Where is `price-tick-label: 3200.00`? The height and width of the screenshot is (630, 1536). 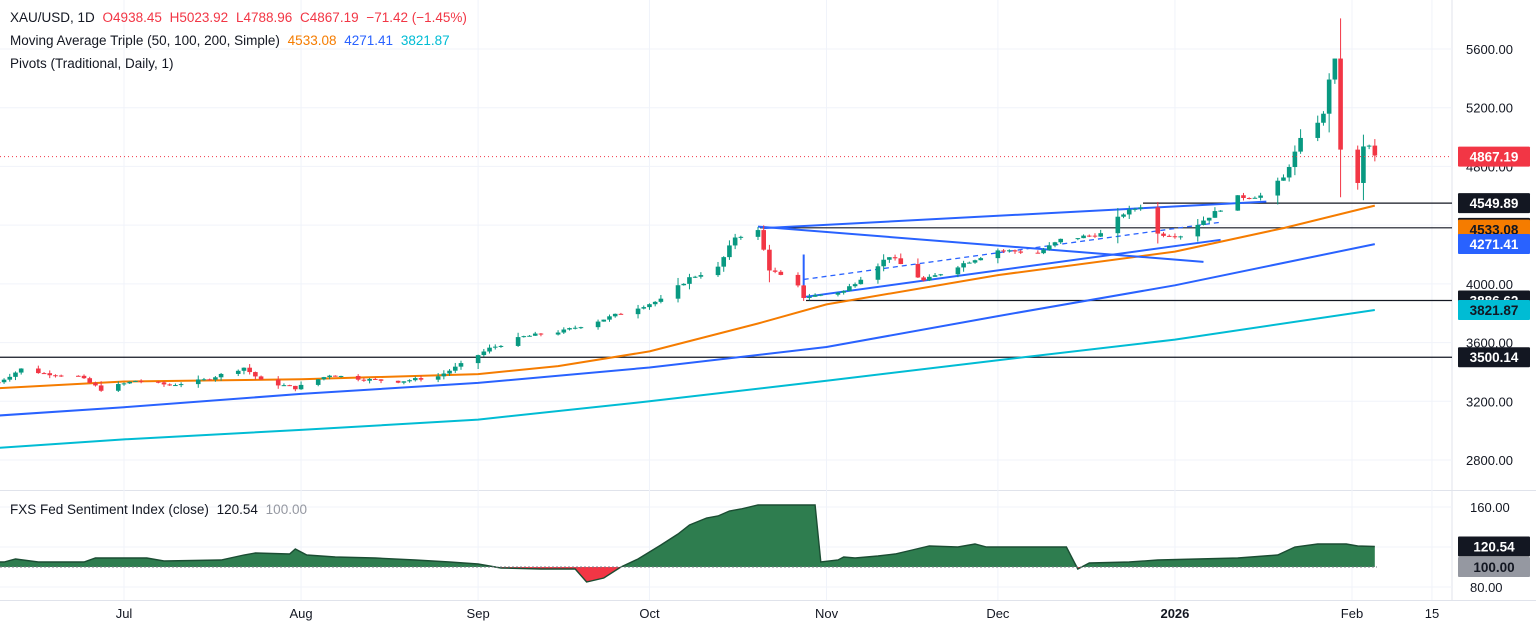
price-tick-label: 3200.00 is located at coordinates (1489, 401).